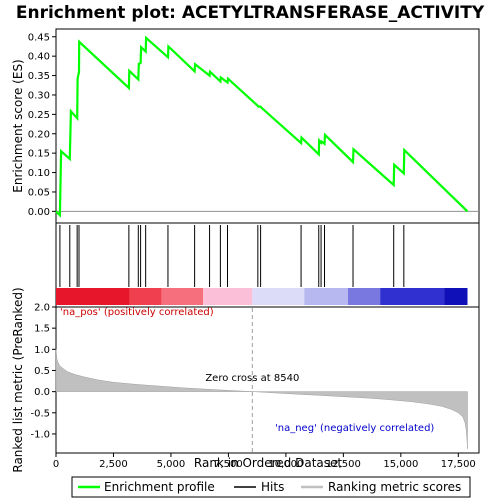 The width and height of the screenshot is (500, 500). What do you see at coordinates (228, 464) in the screenshot?
I see `x-tick-label: 7,500` at bounding box center [228, 464].